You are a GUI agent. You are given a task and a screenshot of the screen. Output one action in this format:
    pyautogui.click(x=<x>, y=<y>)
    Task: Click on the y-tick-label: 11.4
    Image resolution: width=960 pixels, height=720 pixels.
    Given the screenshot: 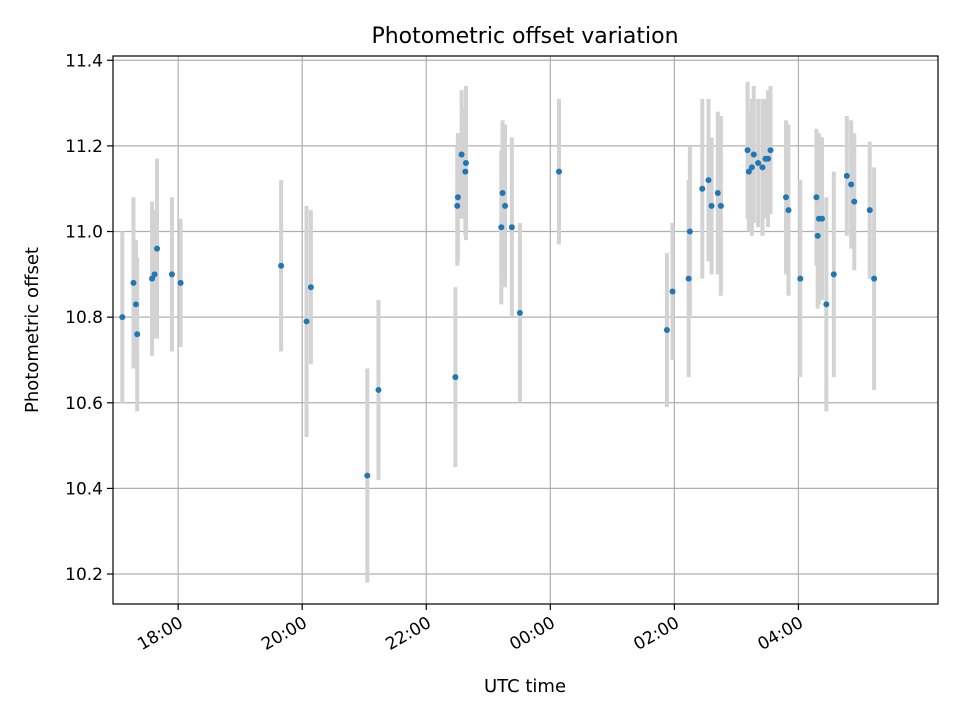 What is the action you would take?
    pyautogui.click(x=84, y=61)
    